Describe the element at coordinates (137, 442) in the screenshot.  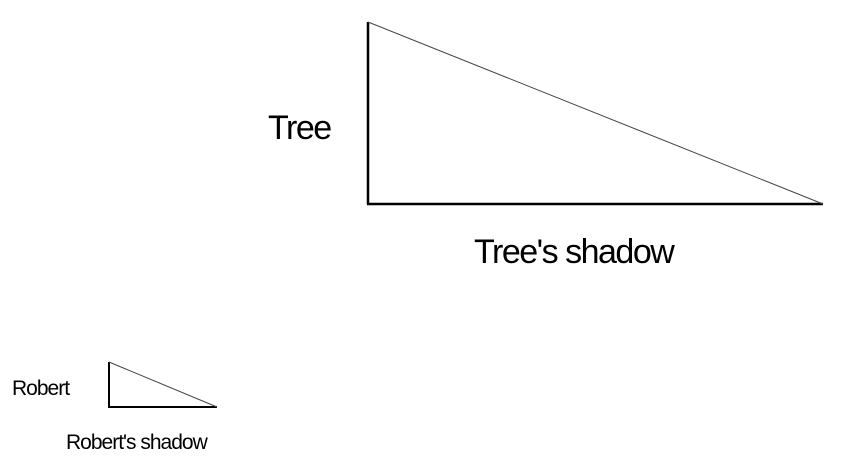
I see `robert-shadow-label: Robert's shadow` at that location.